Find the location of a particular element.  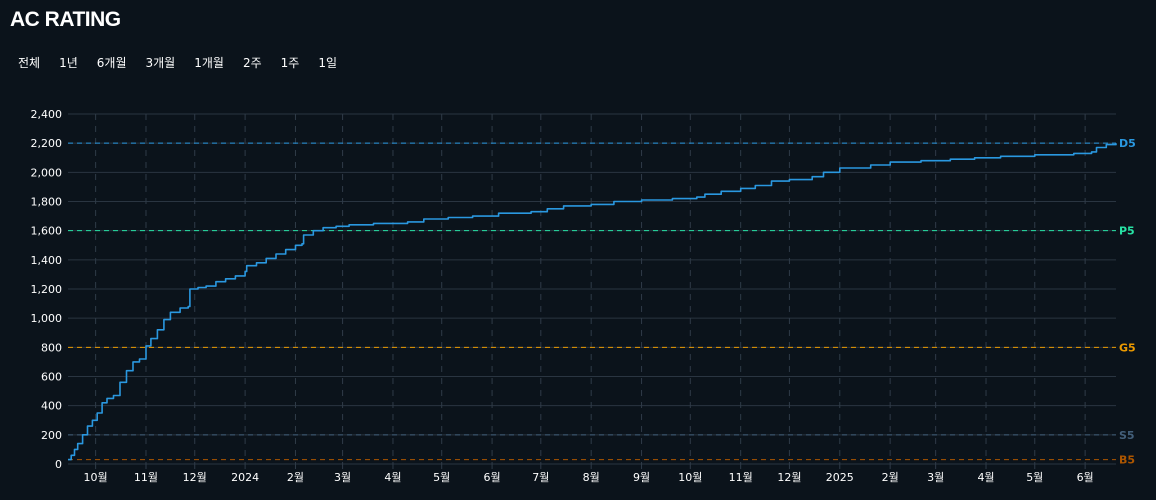

x-tick-label: 7월 is located at coordinates (540, 477).